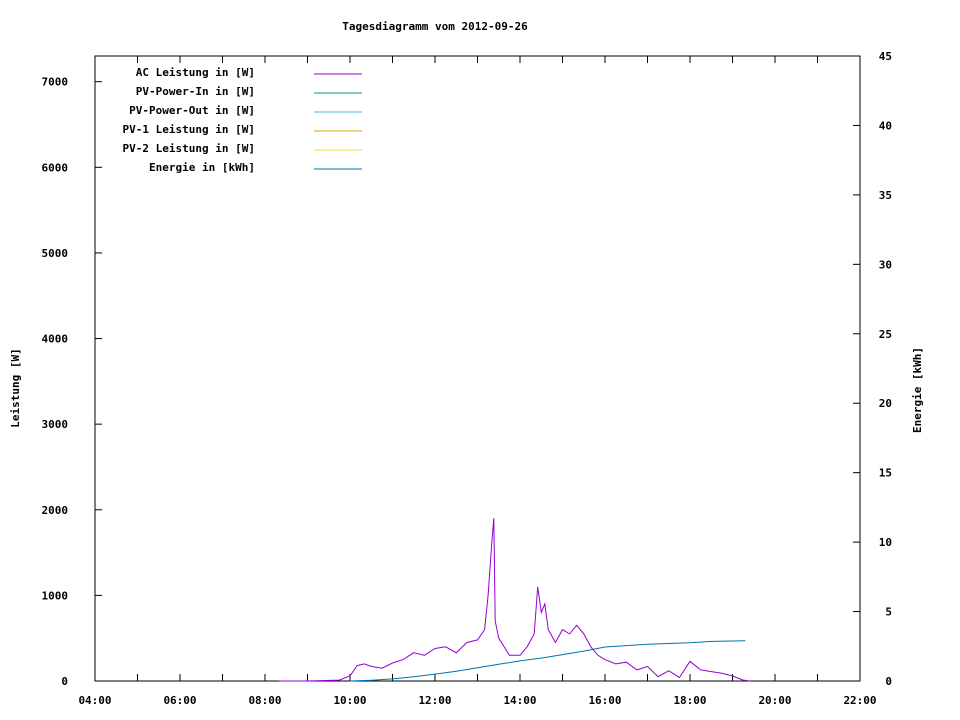  What do you see at coordinates (55, 167) in the screenshot?
I see `y-tick-label: 6000` at bounding box center [55, 167].